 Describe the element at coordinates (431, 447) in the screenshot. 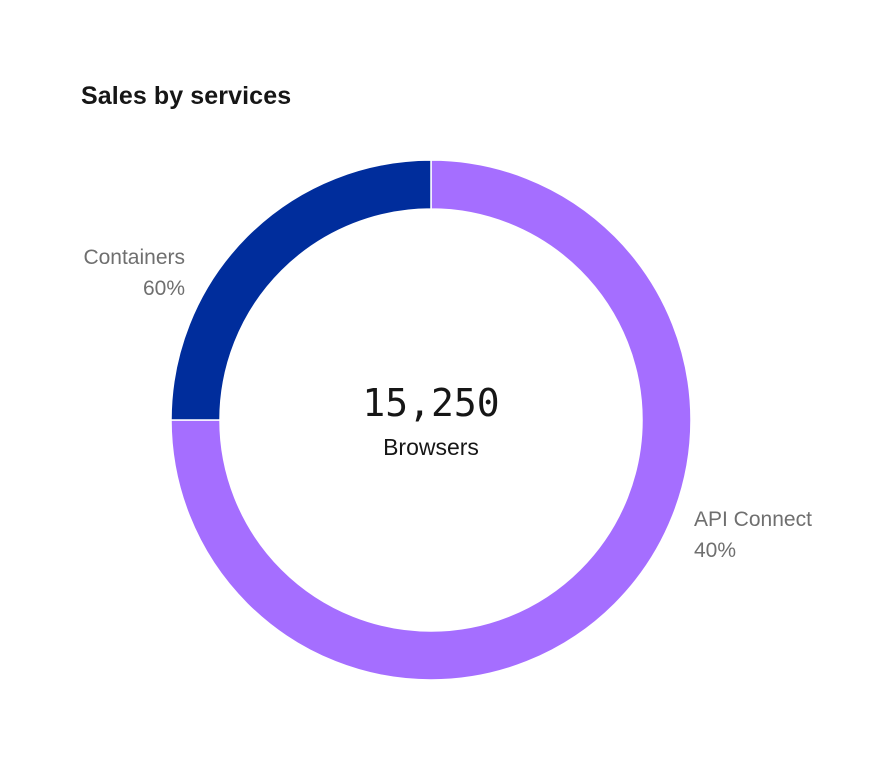

I see `center-total-label: Browsers` at that location.